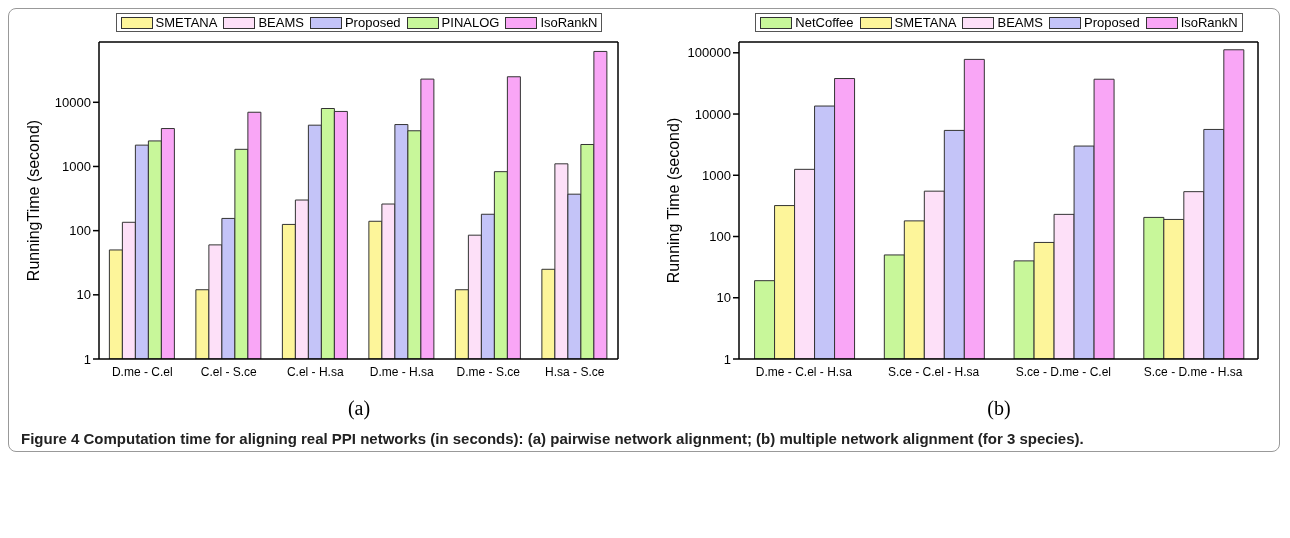  I want to click on y-axis-title: RunningTime (second), so click(33, 200).